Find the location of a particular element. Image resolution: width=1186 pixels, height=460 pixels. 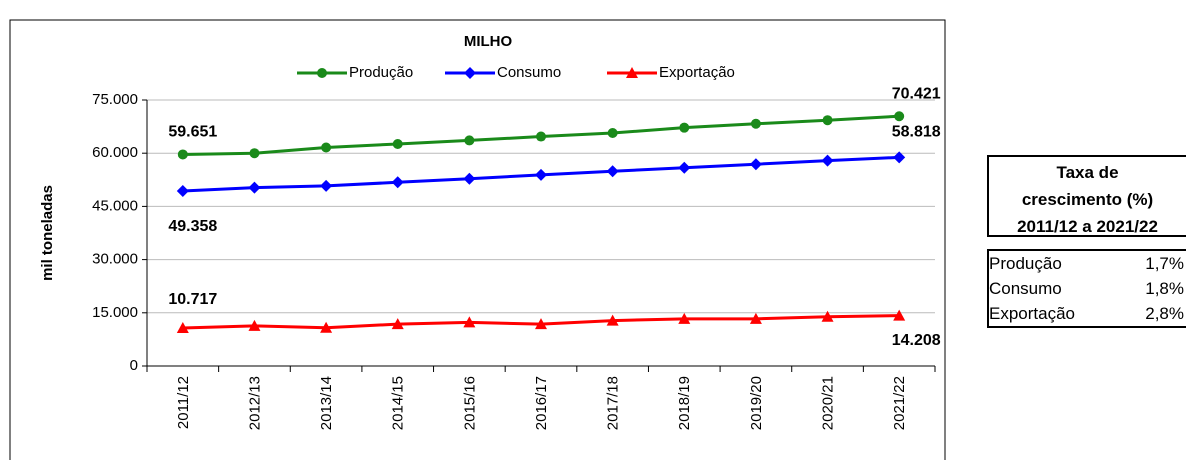

table-cell: 1,8% is located at coordinates (1164, 288).